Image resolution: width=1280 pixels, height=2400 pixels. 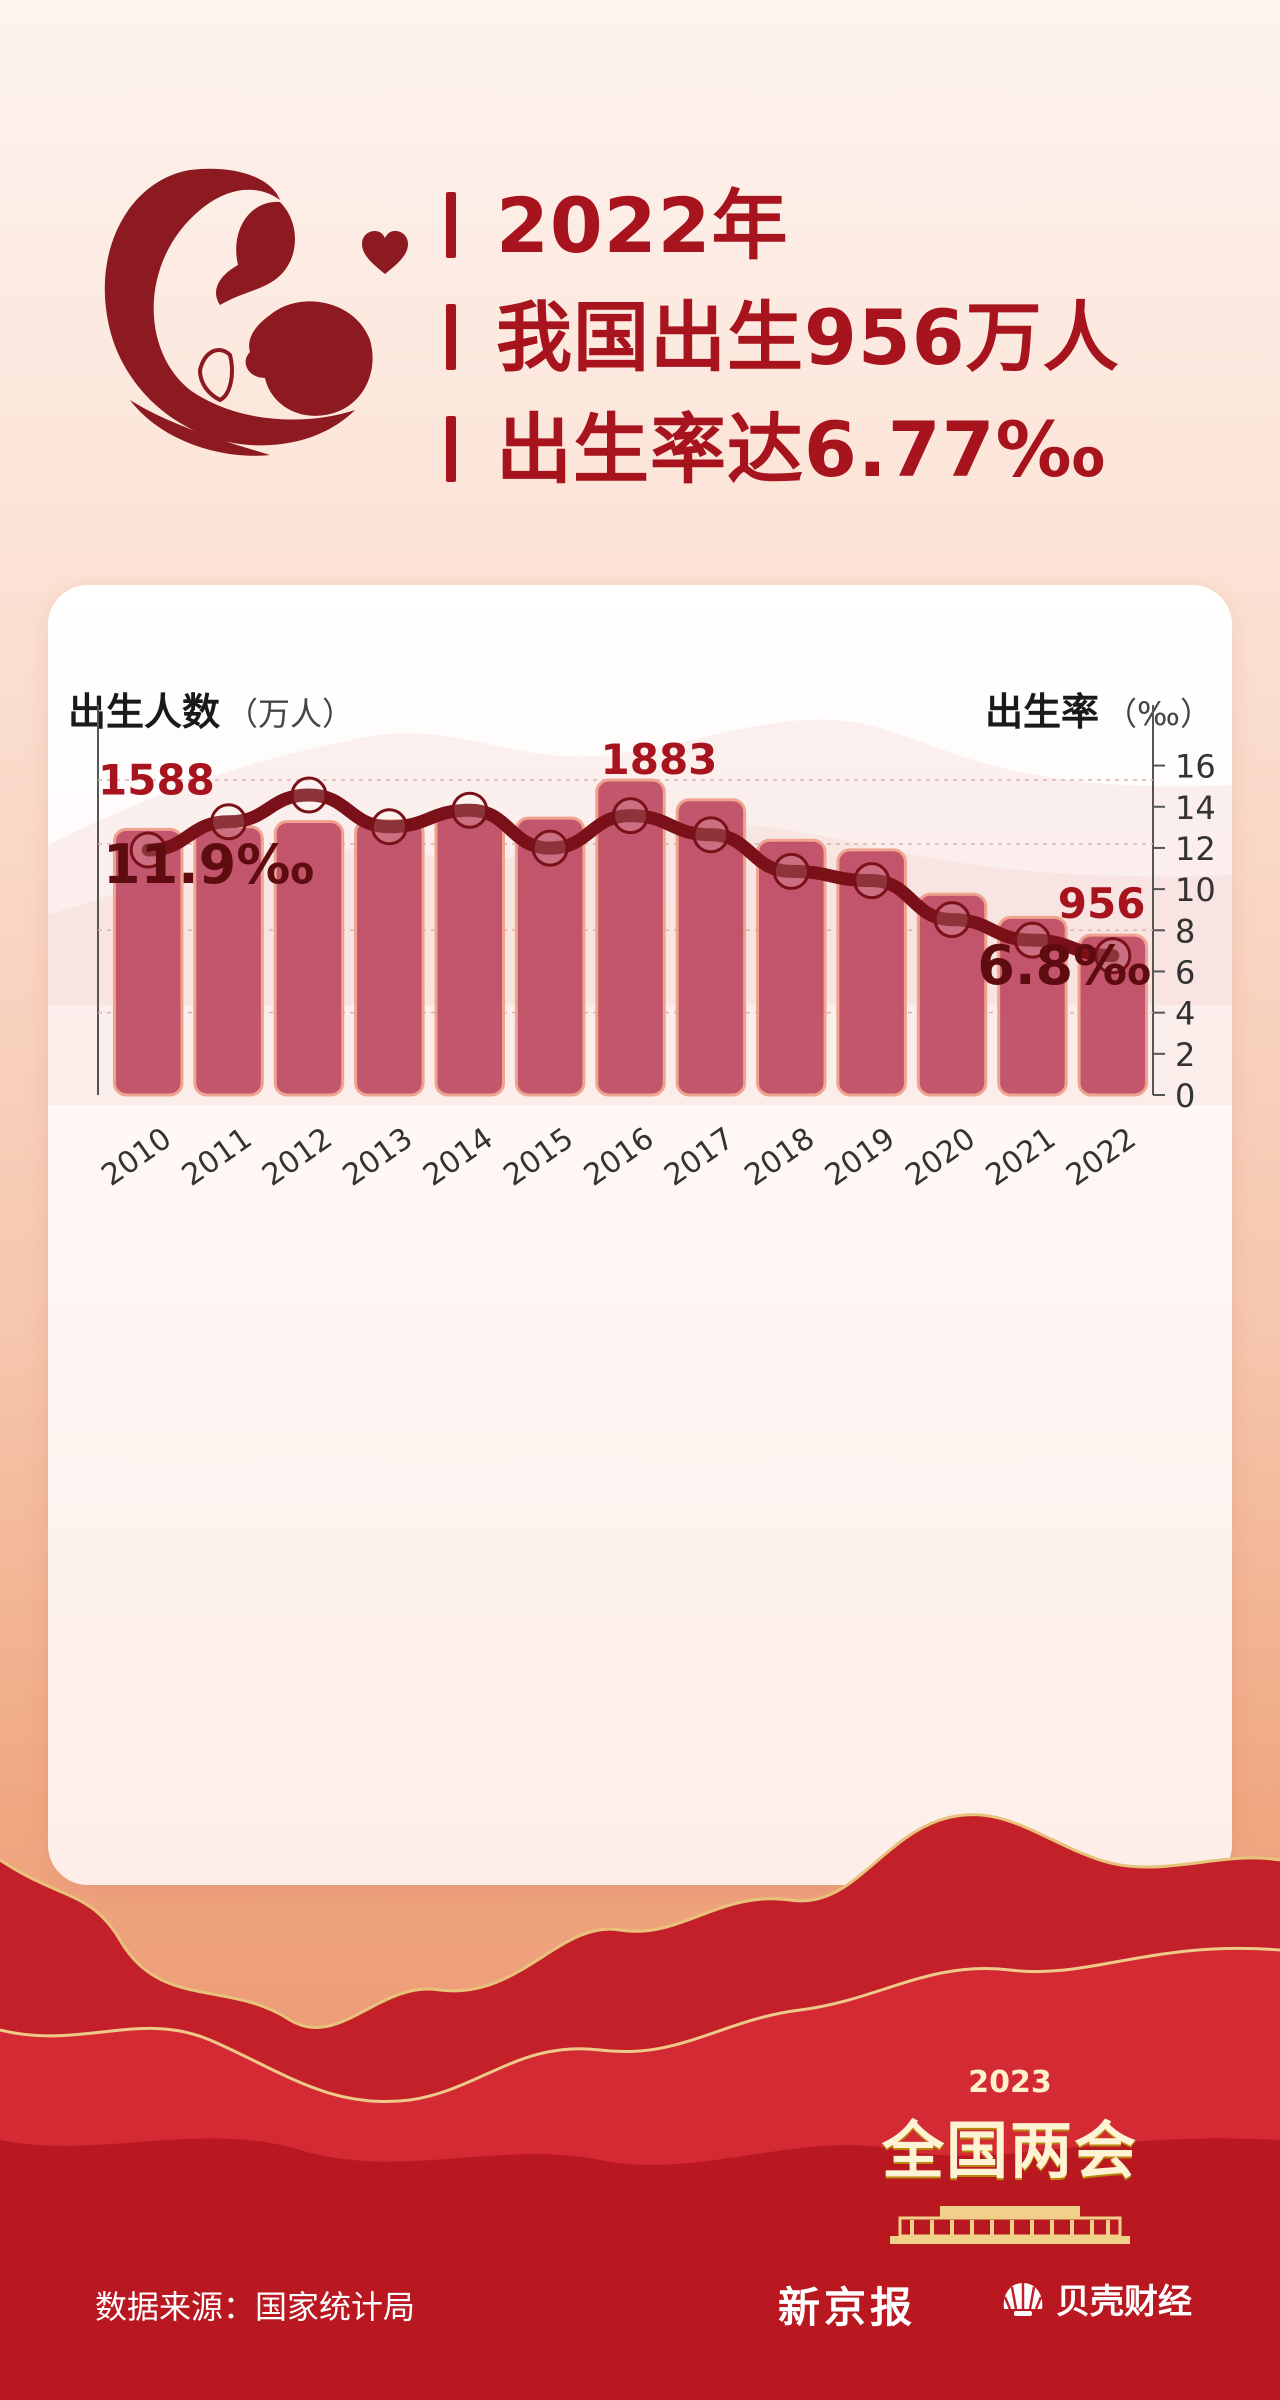 I want to click on bar-2014, so click(x=469, y=954).